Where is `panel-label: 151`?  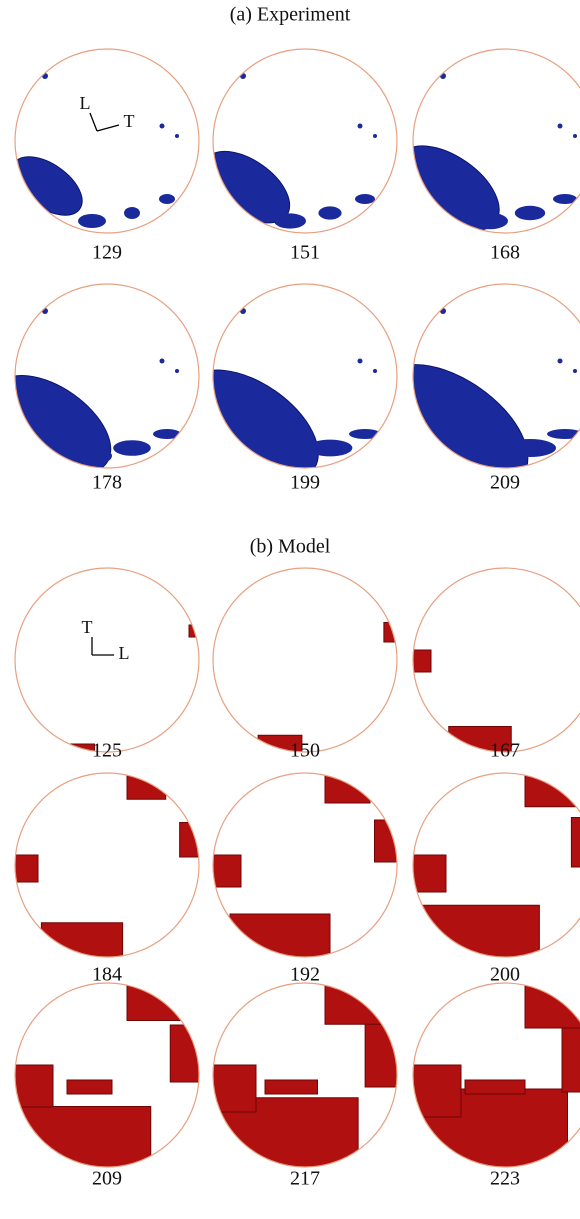 panel-label: 151 is located at coordinates (305, 253).